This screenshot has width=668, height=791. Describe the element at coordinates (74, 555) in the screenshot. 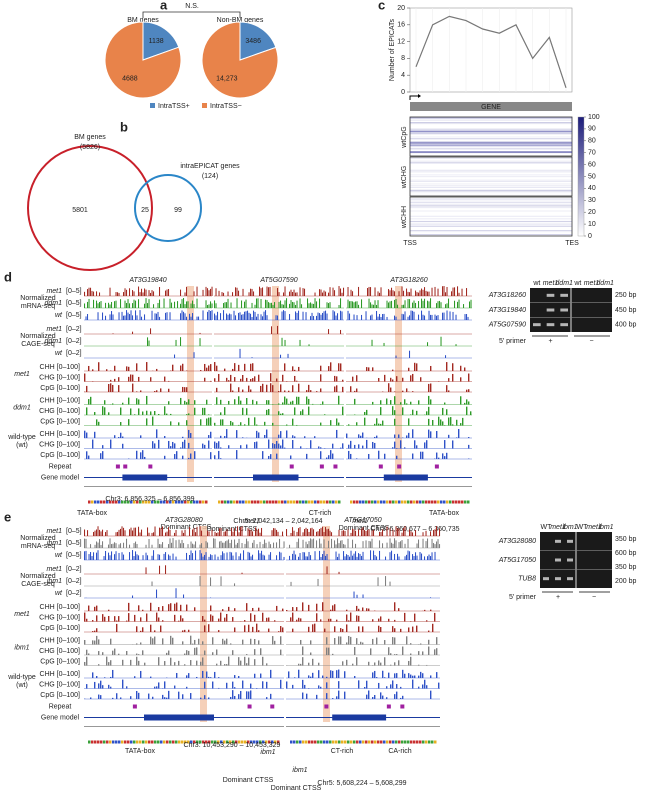

I see `range-label: [0–5]` at that location.